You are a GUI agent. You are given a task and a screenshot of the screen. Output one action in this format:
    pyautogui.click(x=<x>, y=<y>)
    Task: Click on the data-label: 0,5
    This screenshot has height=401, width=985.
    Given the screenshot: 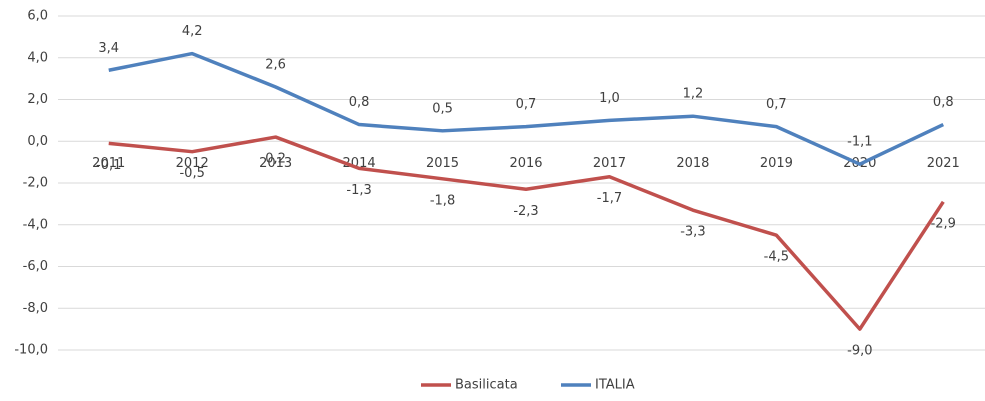 What is the action you would take?
    pyautogui.click(x=442, y=108)
    